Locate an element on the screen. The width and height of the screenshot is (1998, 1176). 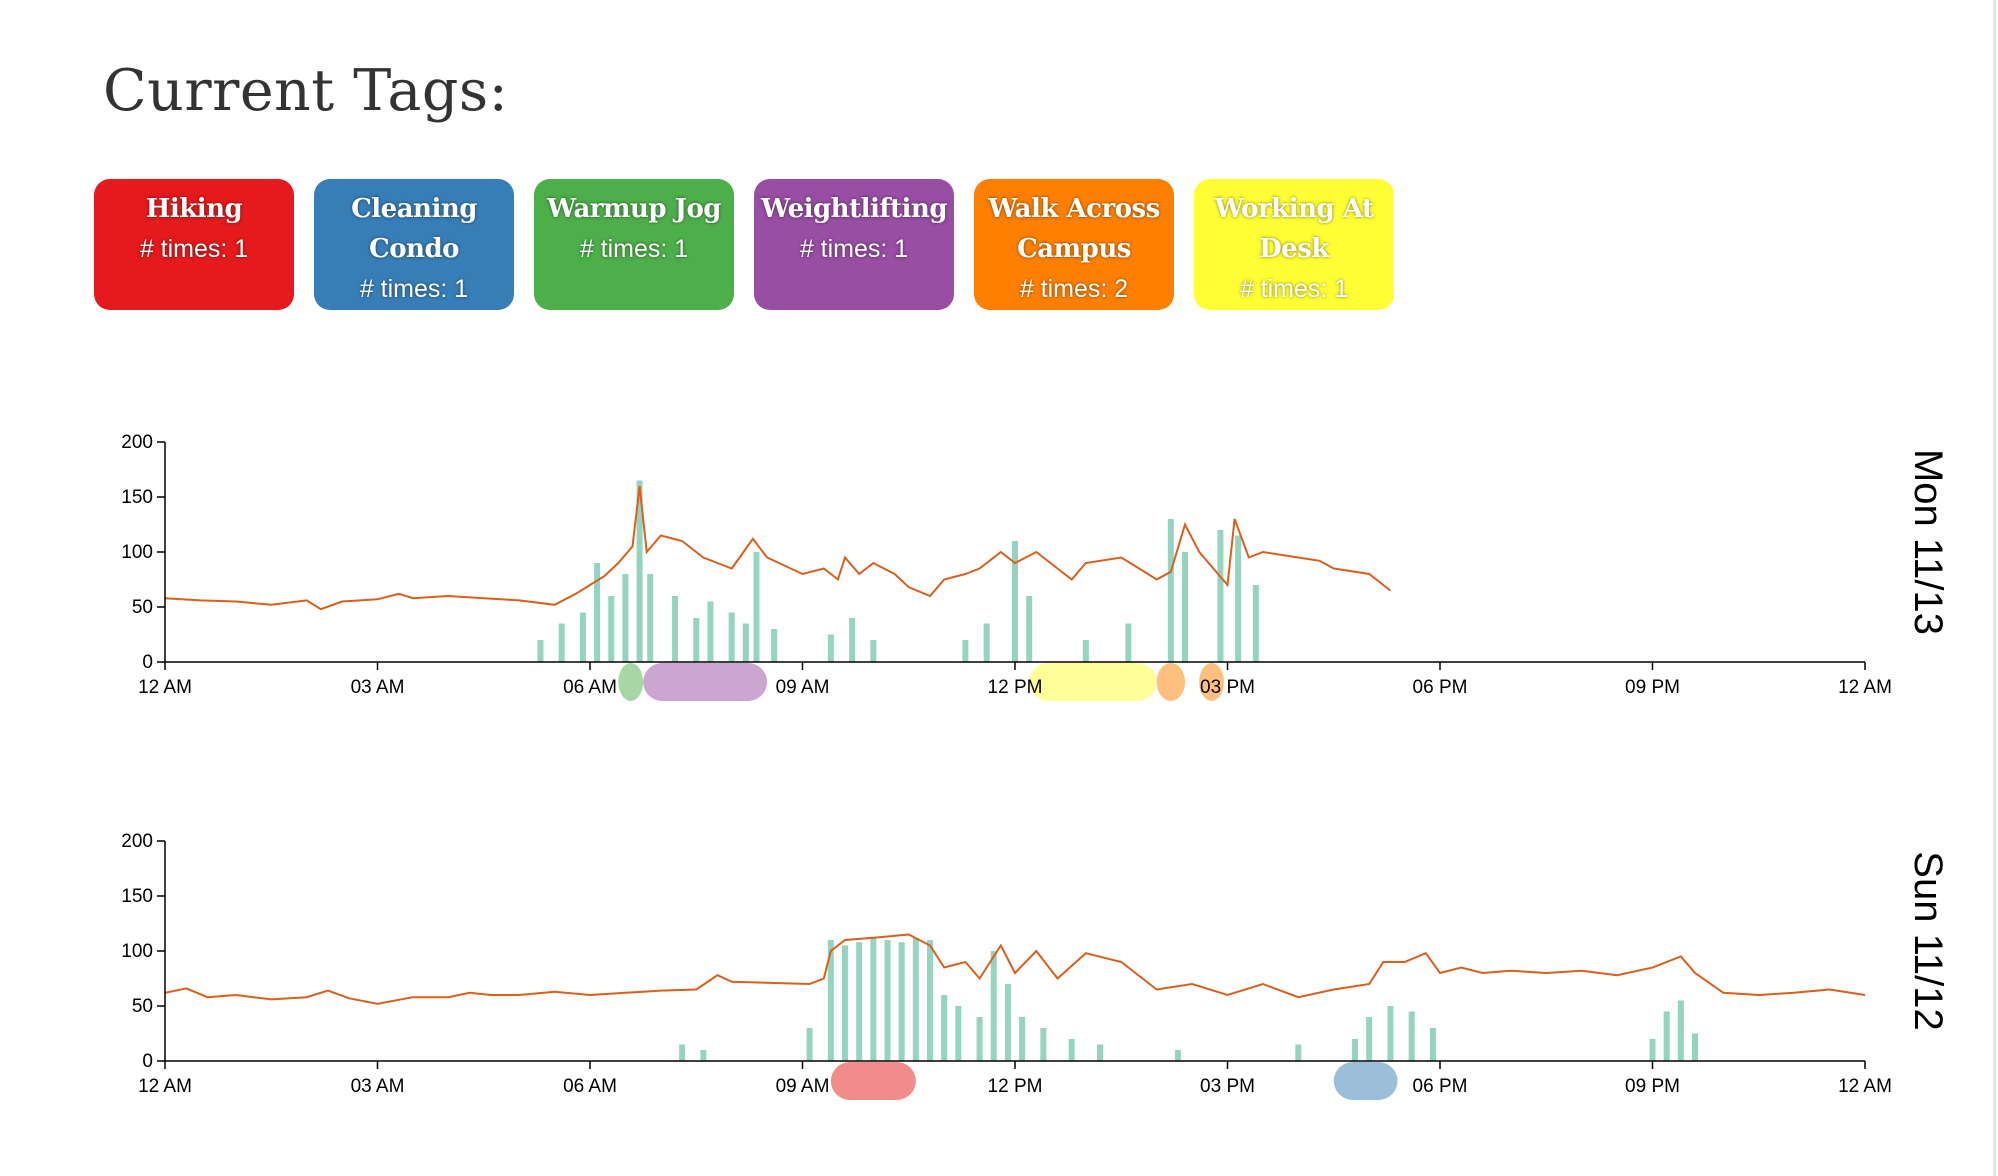
tag-card-hiking: Hiking # times: 1 is located at coordinates (194, 244).